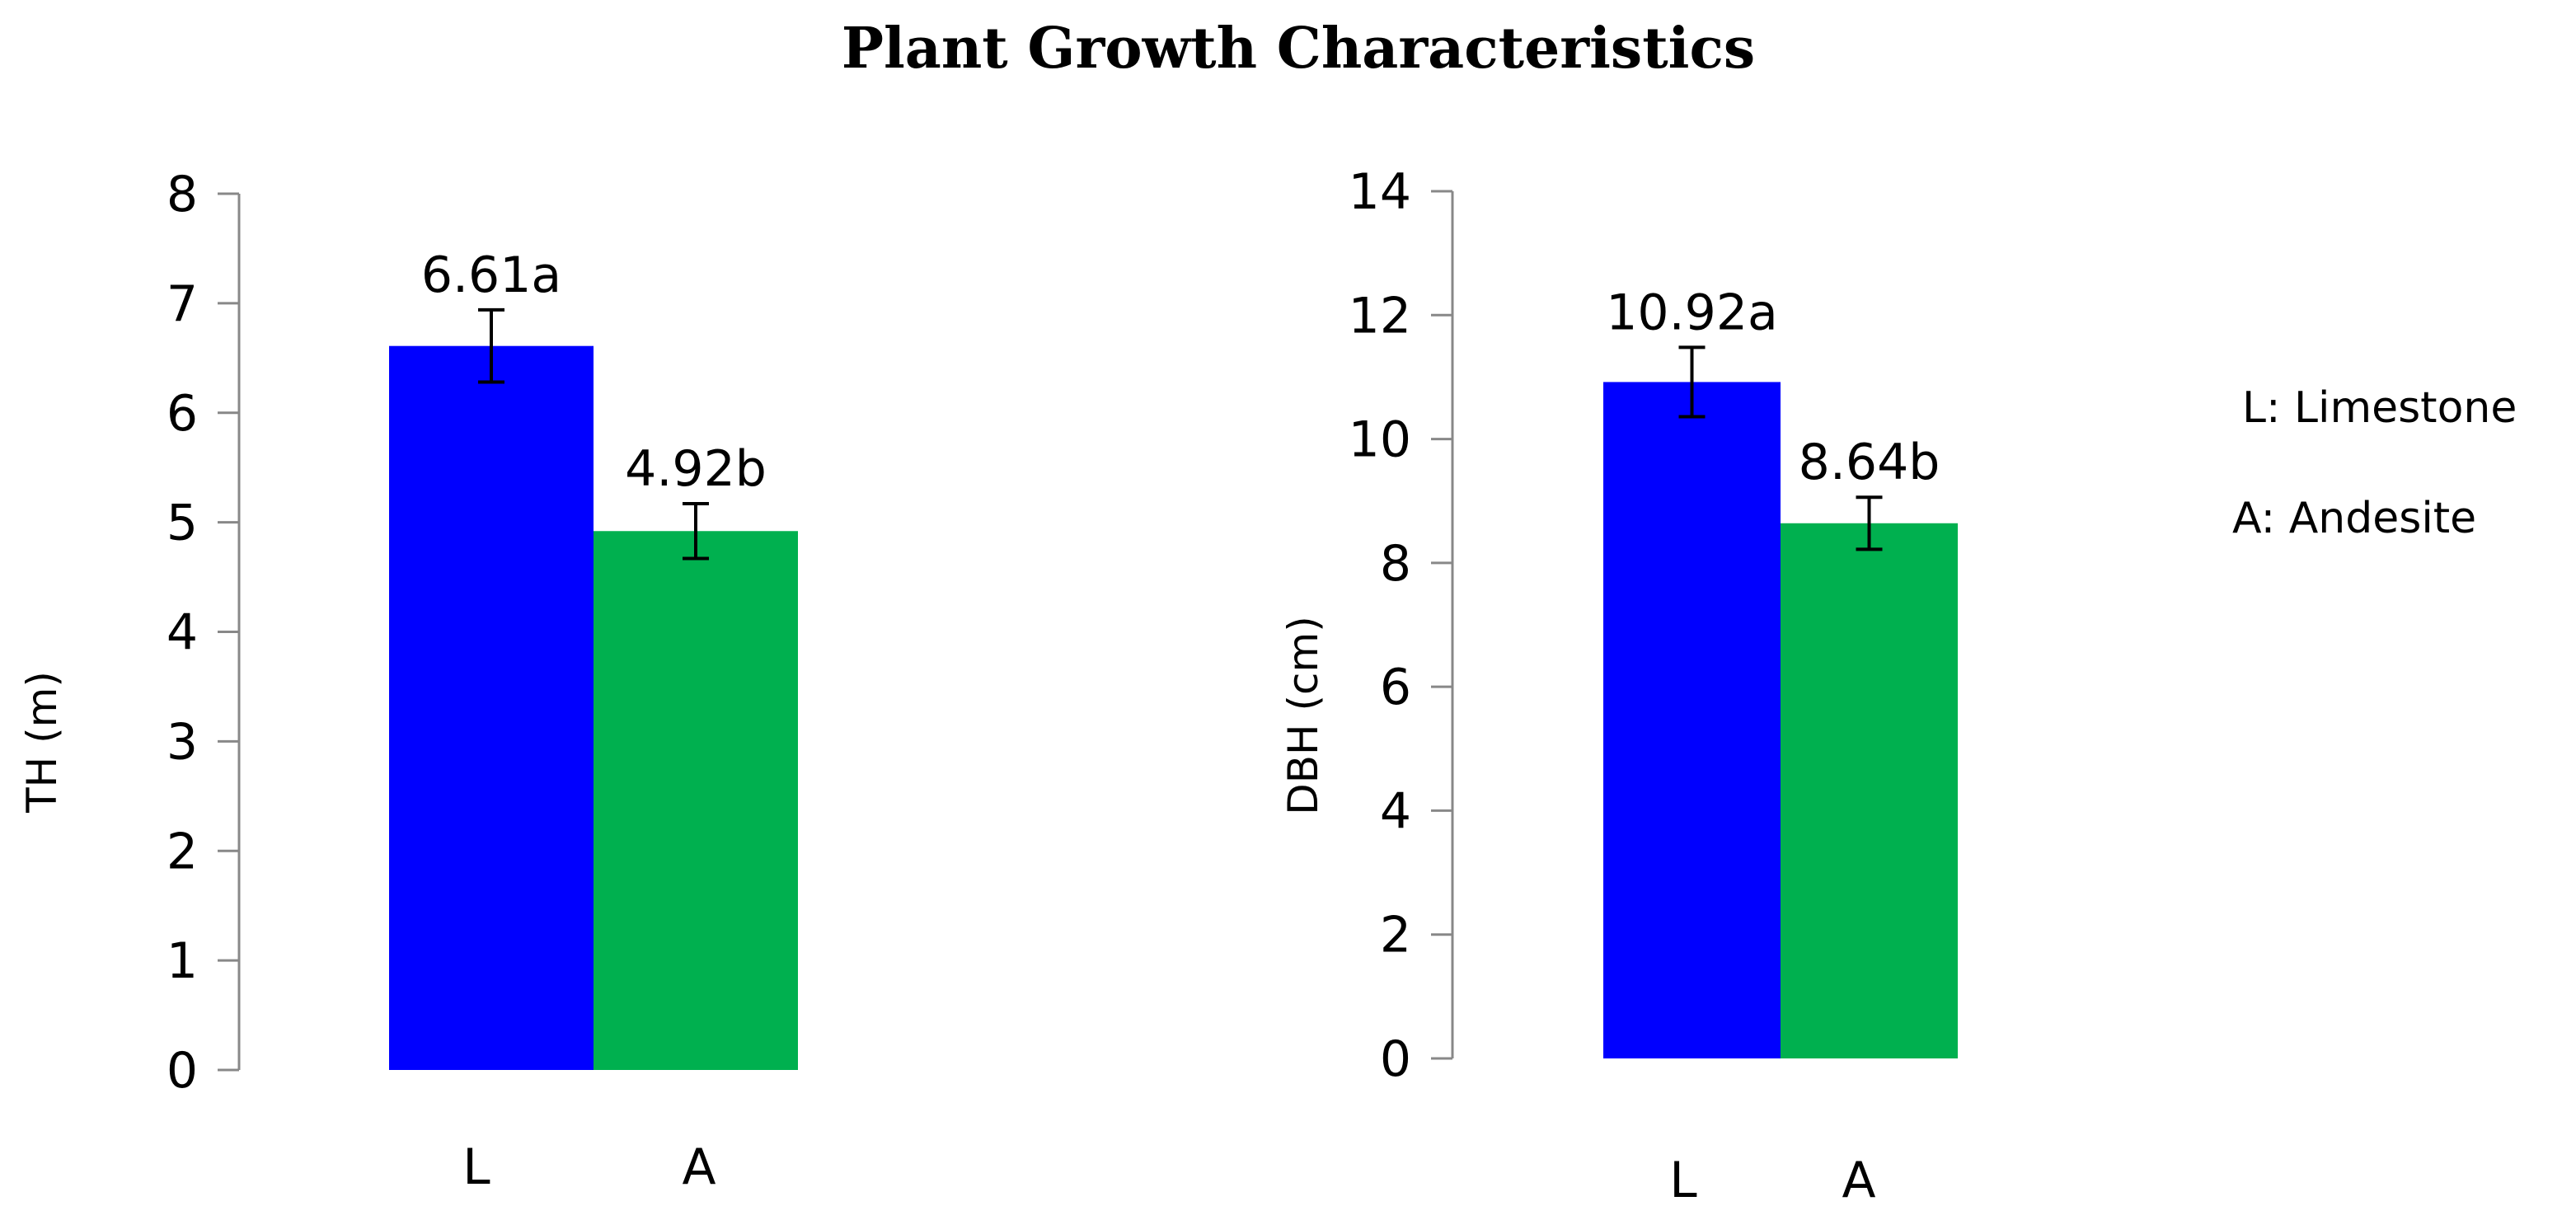 Image resolution: width=2576 pixels, height=1220 pixels. What do you see at coordinates (696, 469) in the screenshot?
I see `data-label: 4.92b` at bounding box center [696, 469].